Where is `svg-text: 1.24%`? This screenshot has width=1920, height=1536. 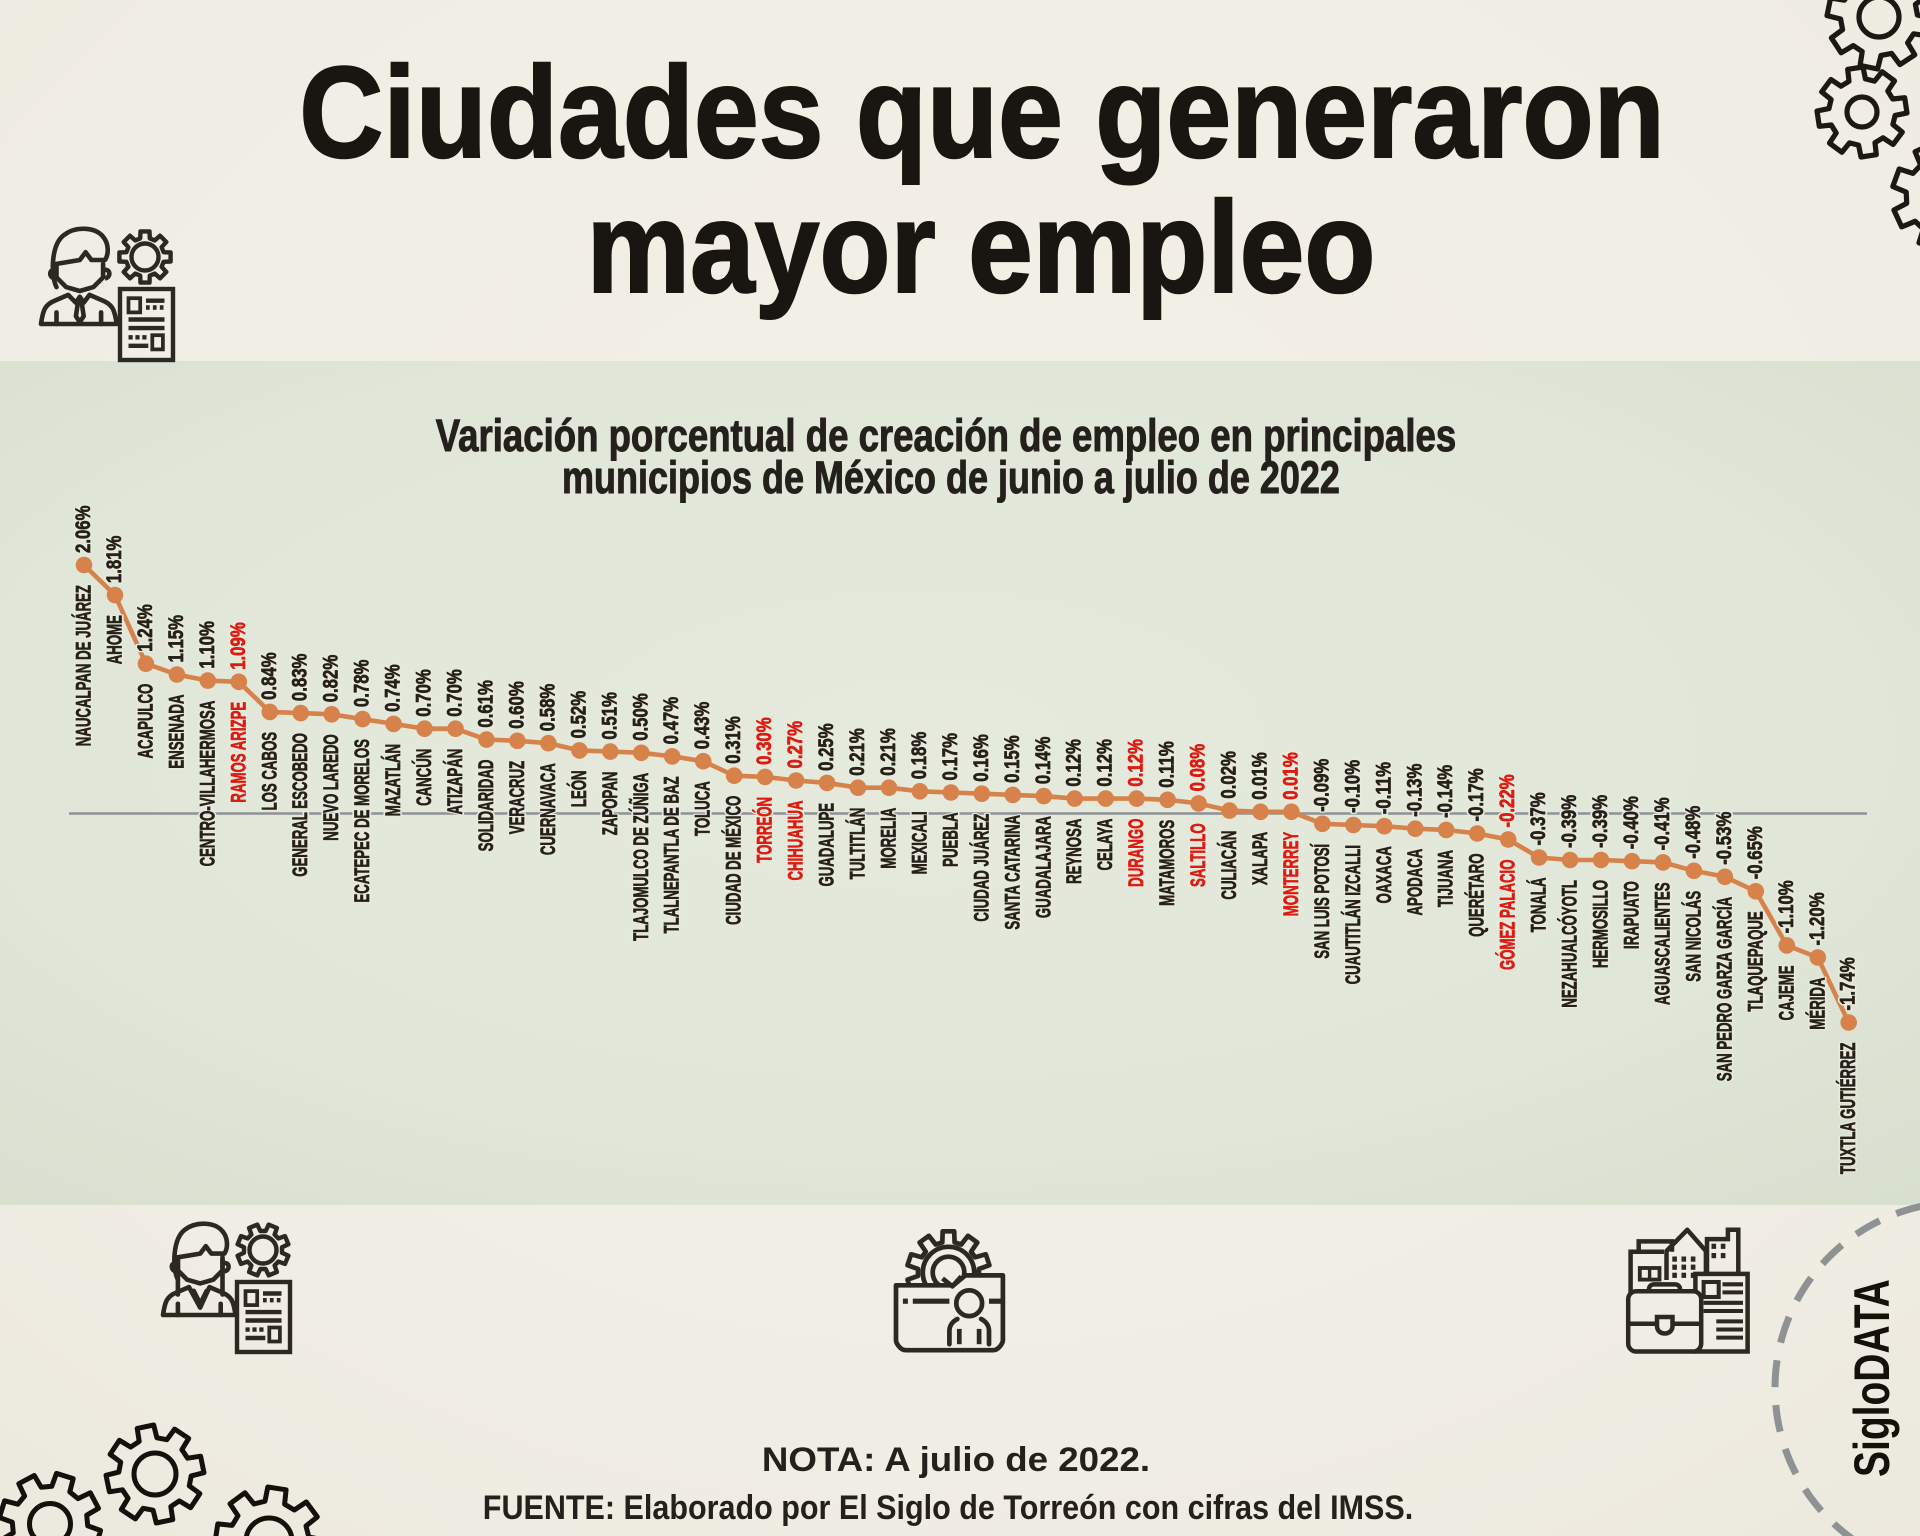 svg-text: 1.24% is located at coordinates (145, 628).